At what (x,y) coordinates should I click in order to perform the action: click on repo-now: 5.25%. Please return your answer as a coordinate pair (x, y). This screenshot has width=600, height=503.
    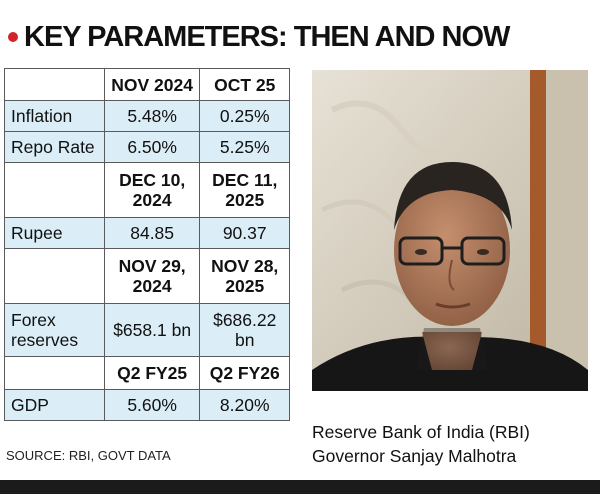
    Looking at the image, I should click on (244, 147).